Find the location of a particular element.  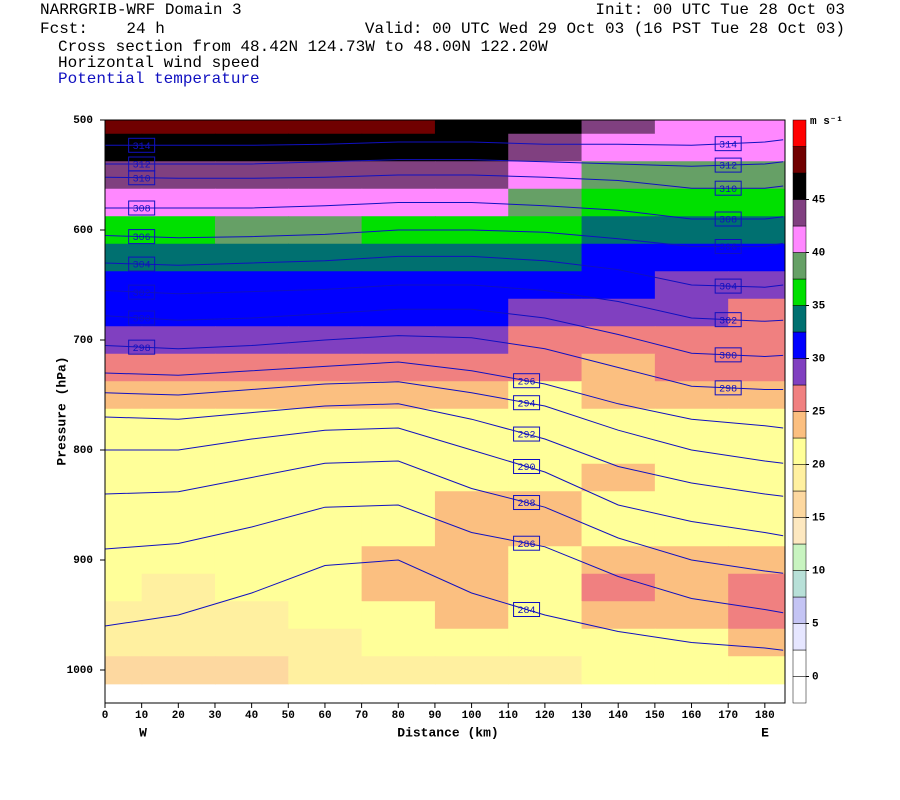

x-tick-label: 170 is located at coordinates (728, 716).